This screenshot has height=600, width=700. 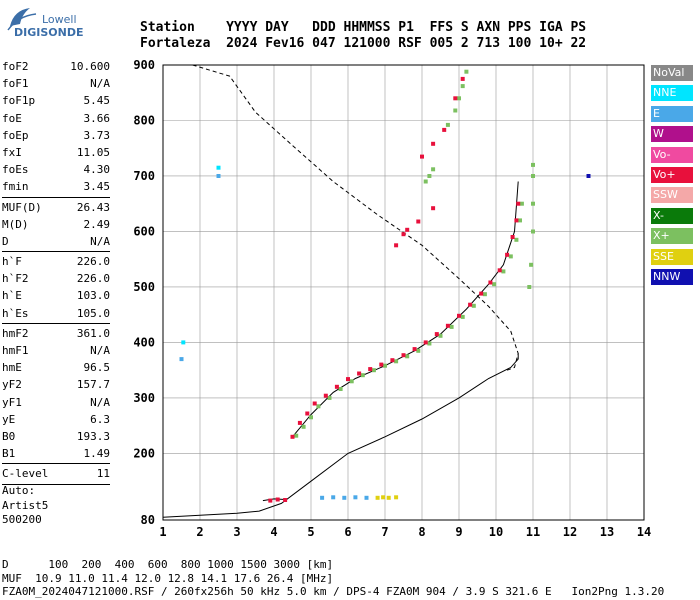 What do you see at coordinates (144, 65) in the screenshot?
I see `y-tick-label: 900` at bounding box center [144, 65].